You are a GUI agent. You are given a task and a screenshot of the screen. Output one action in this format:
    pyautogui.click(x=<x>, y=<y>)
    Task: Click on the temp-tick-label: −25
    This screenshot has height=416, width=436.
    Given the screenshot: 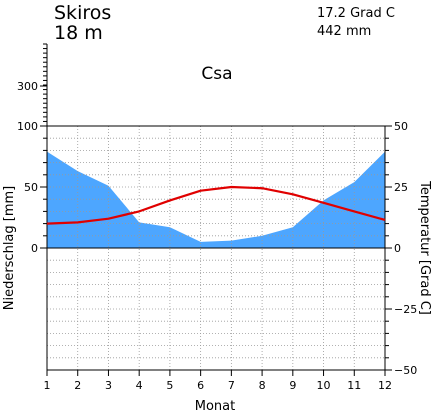 What is the action you would take?
    pyautogui.click(x=405, y=309)
    